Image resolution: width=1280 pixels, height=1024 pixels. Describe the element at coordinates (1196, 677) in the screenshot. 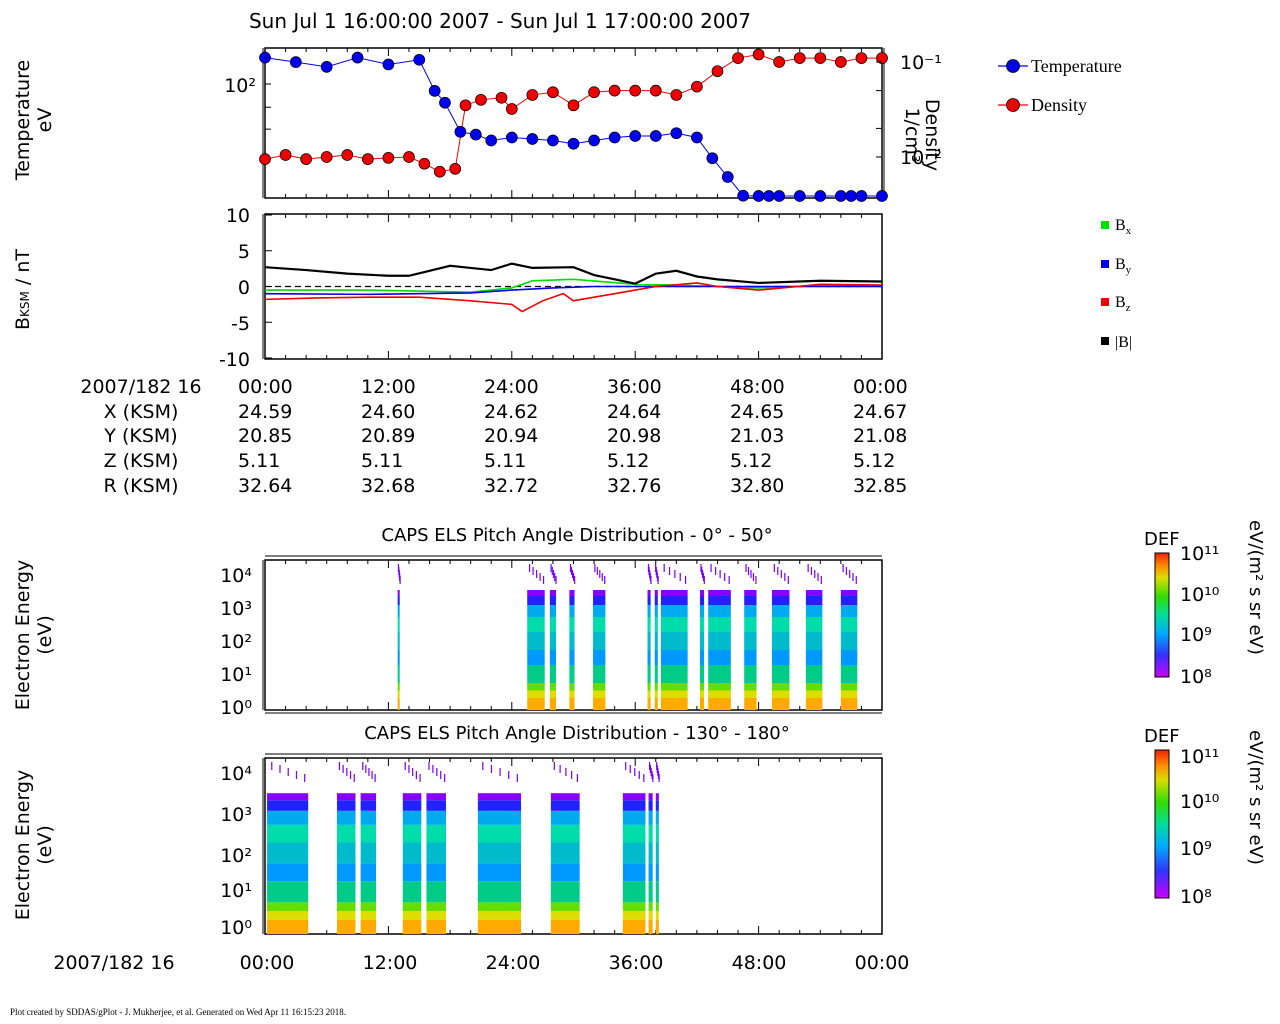

I see `svg-text: 10⁸` at that location.